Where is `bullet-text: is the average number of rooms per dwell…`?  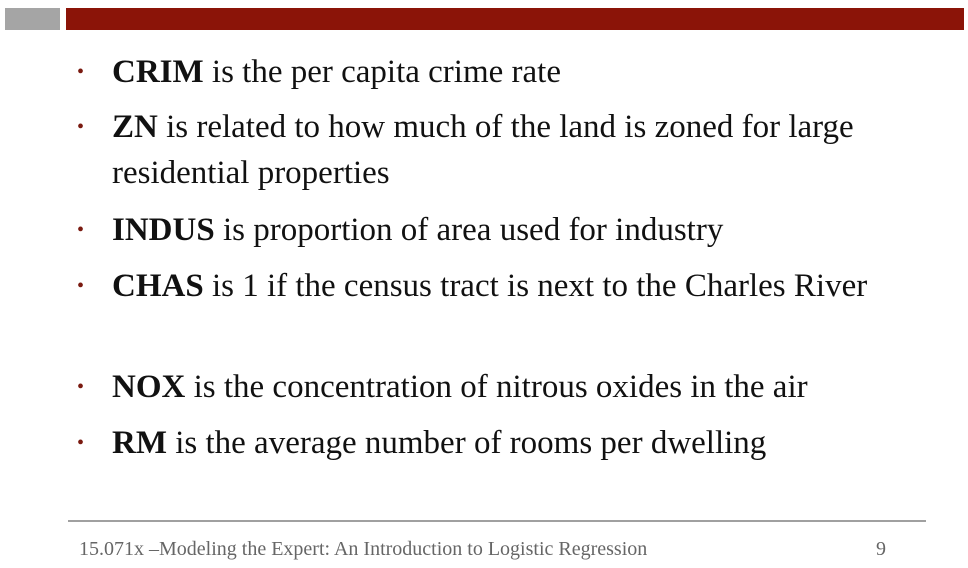
bullet-text: is the average number of rooms per dwell… is located at coordinates (466, 443).